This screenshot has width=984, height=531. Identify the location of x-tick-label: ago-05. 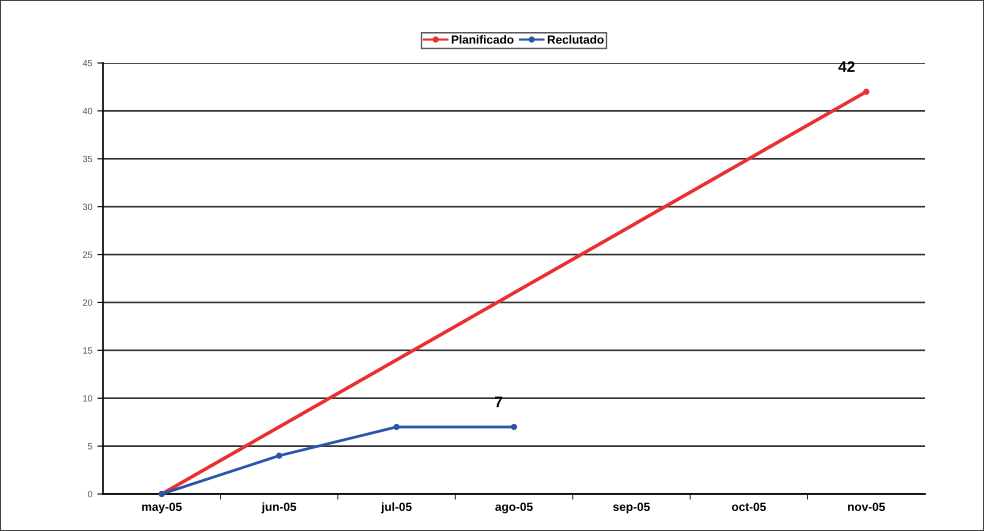
(514, 508).